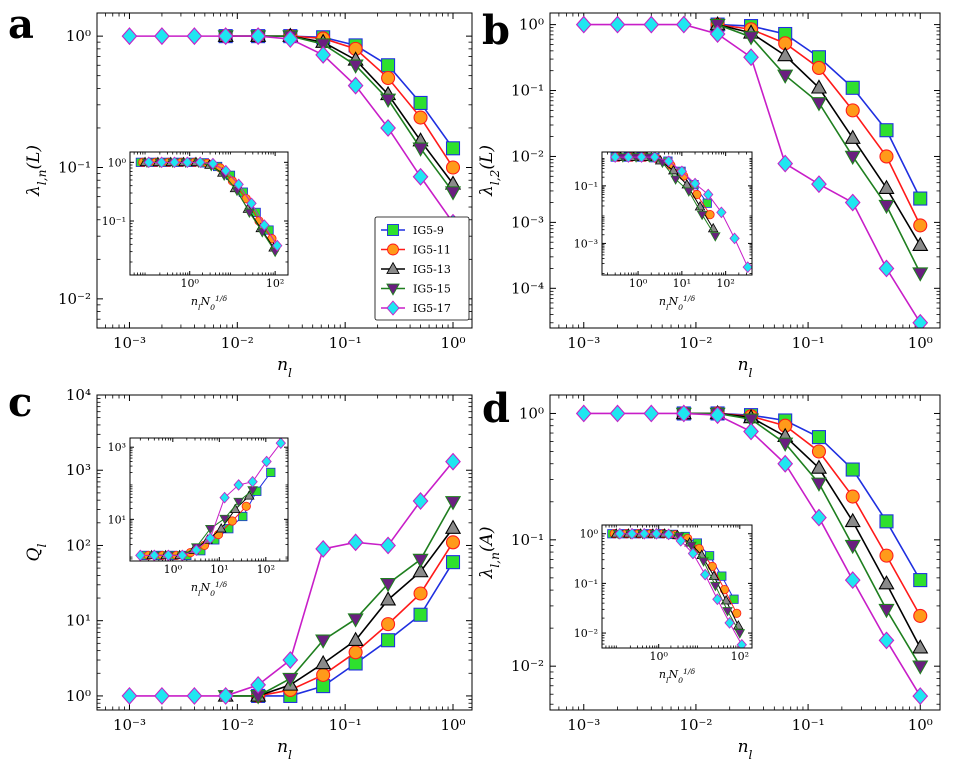  I want to click on panel-a-xlabel: nl, so click(284, 367).